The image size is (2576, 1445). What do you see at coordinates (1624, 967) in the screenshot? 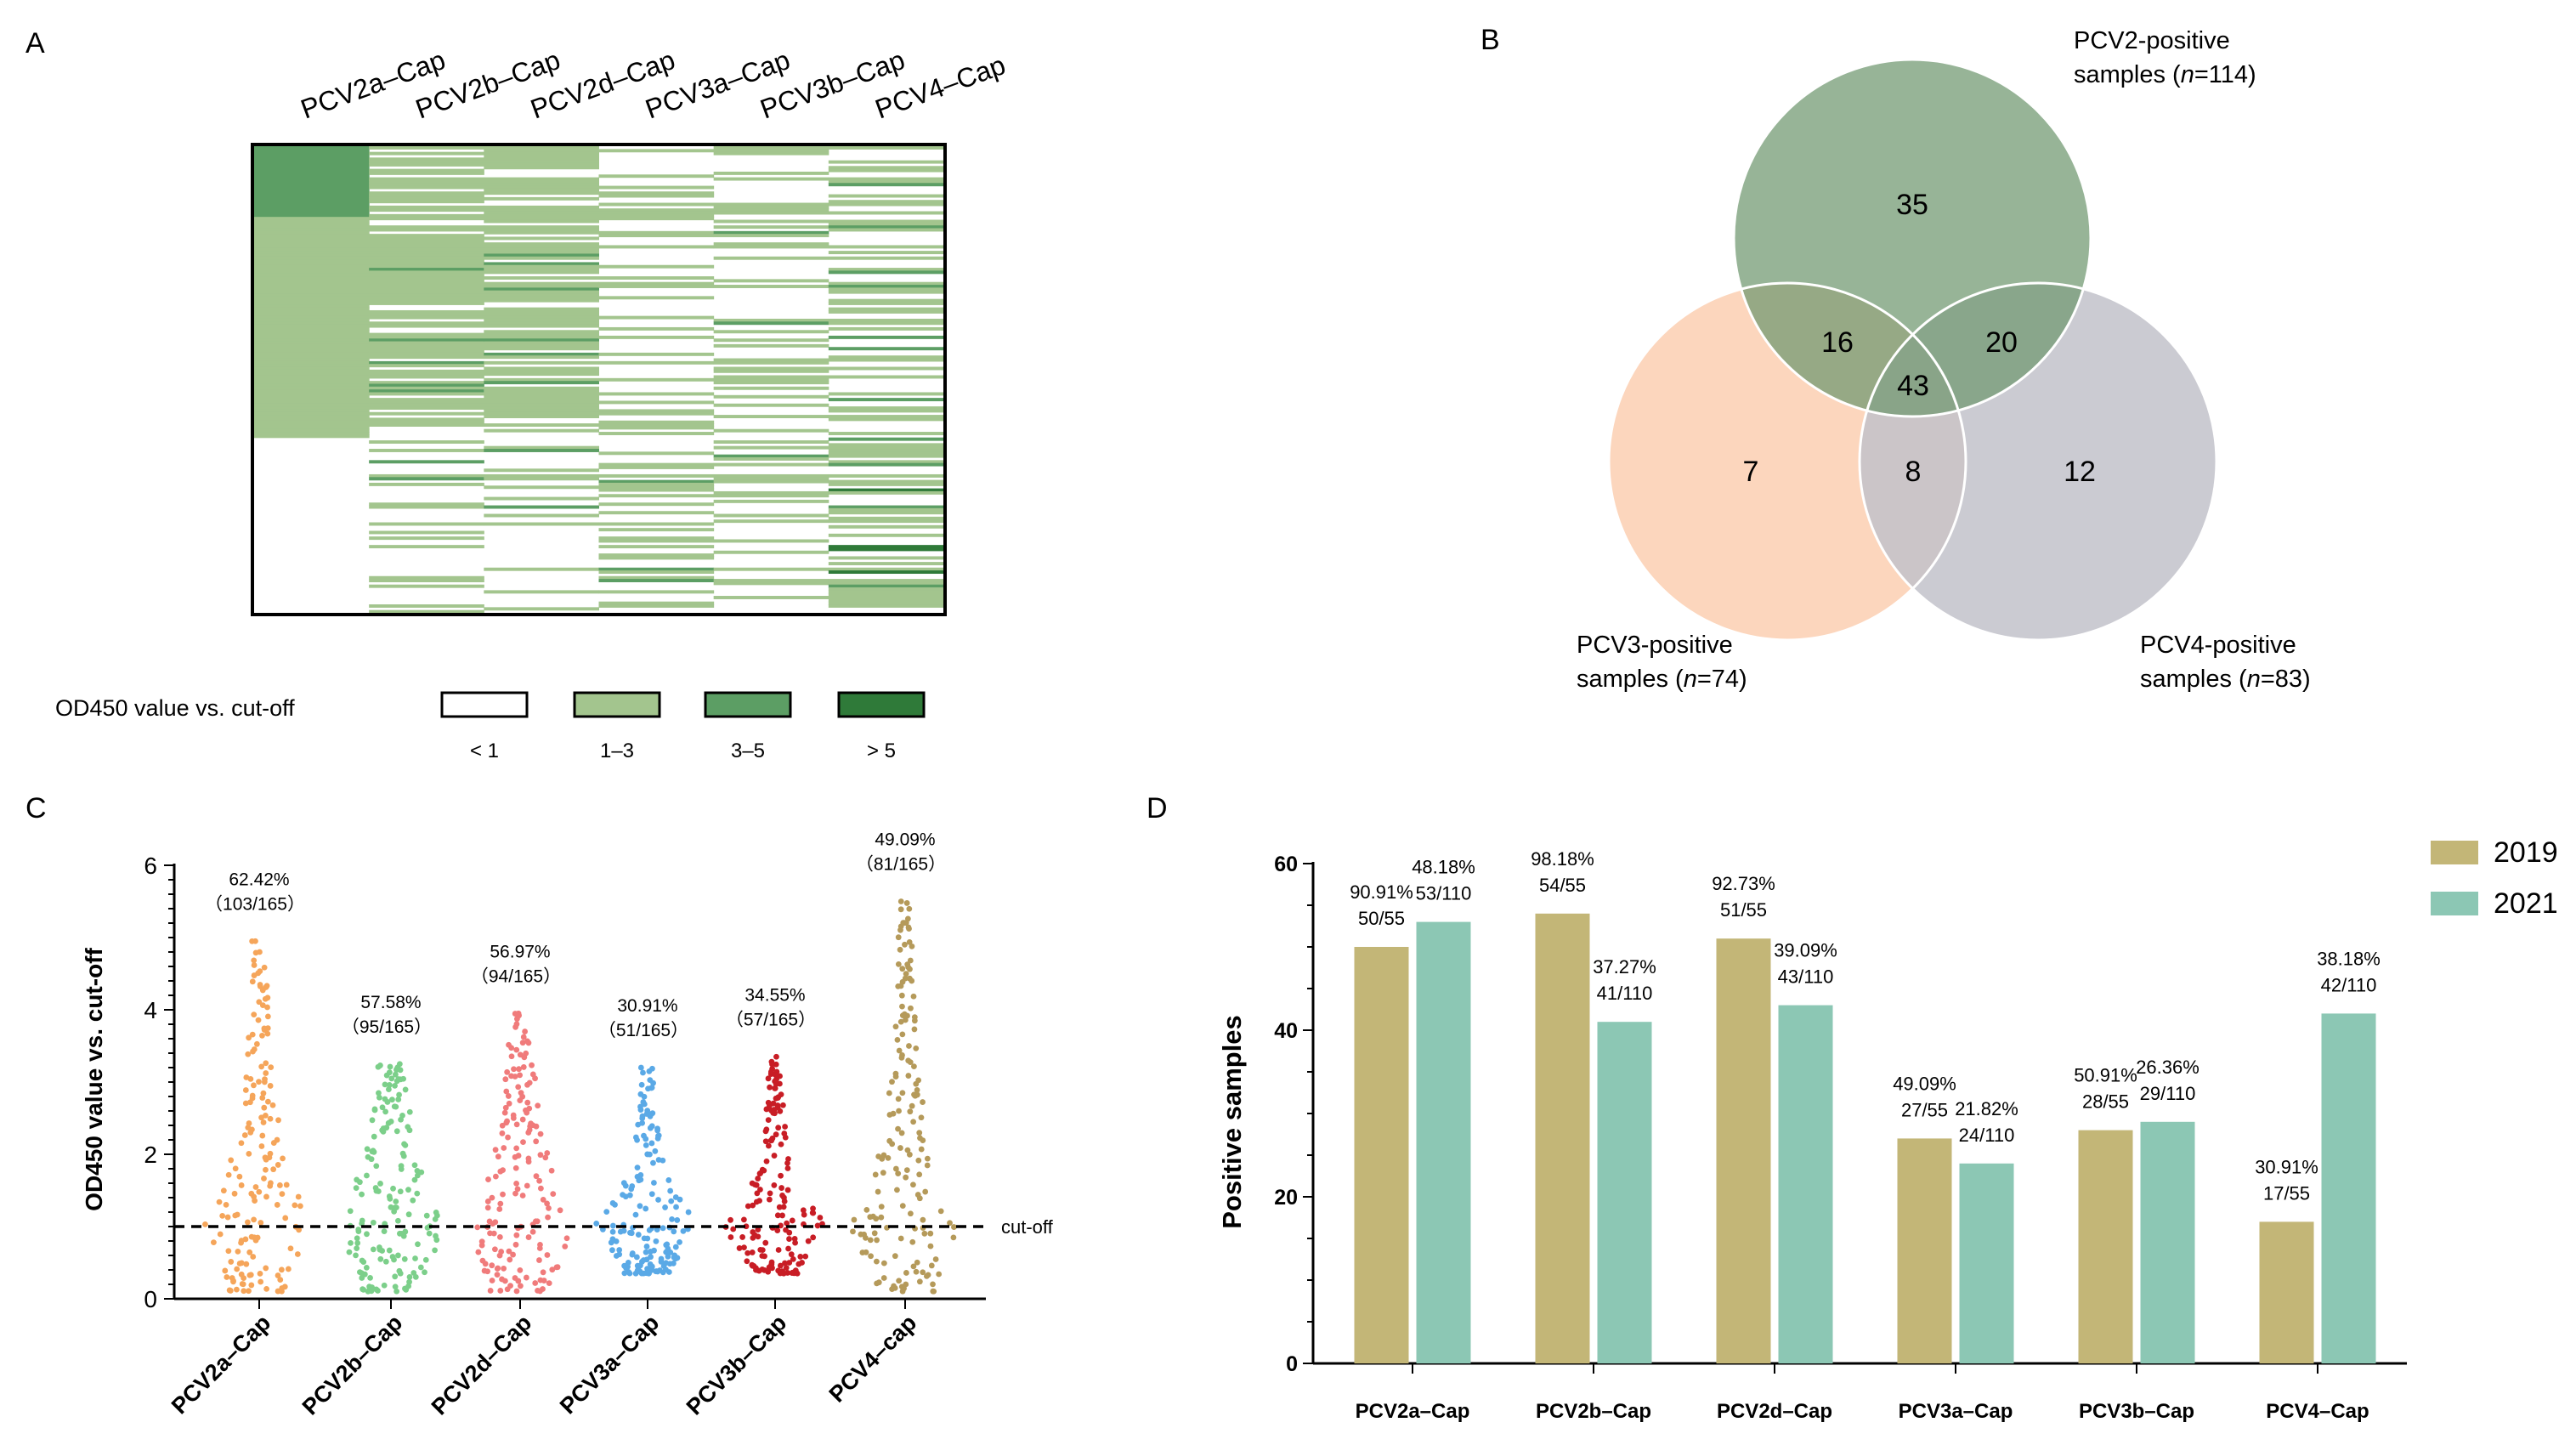
I see `d-bar-pct-label: 37.27%` at bounding box center [1624, 967].